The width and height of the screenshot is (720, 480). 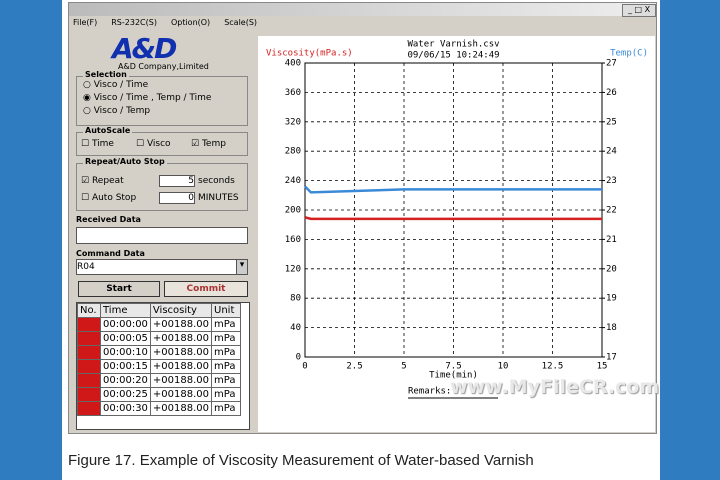 What do you see at coordinates (97, 144) in the screenshot?
I see `checkbox: ☐ Time` at bounding box center [97, 144].